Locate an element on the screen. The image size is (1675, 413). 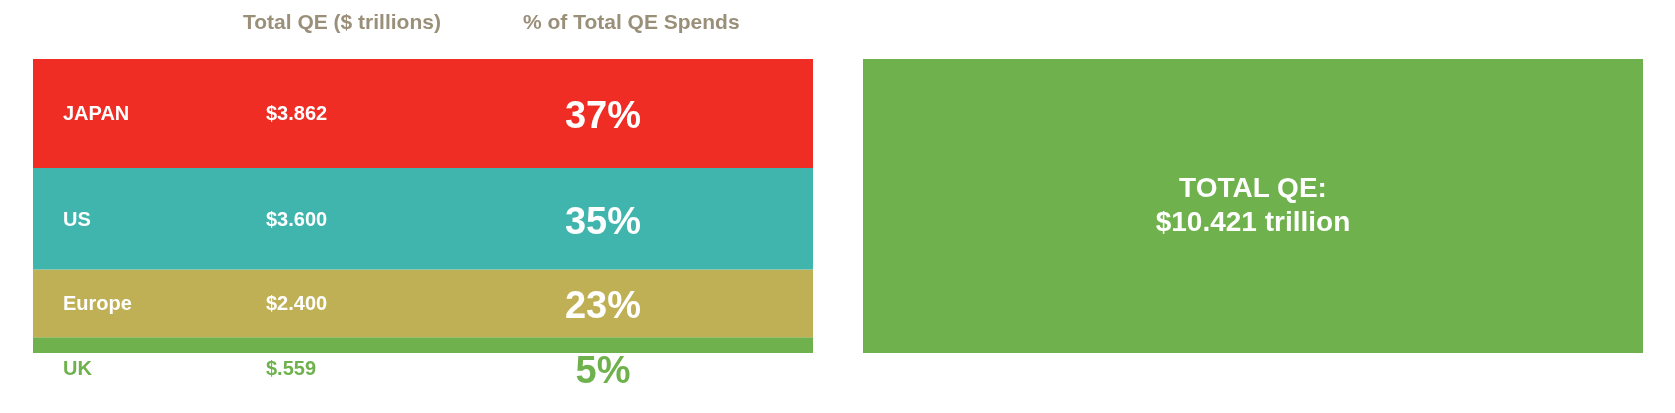
data-label: $3.862 is located at coordinates (297, 113).